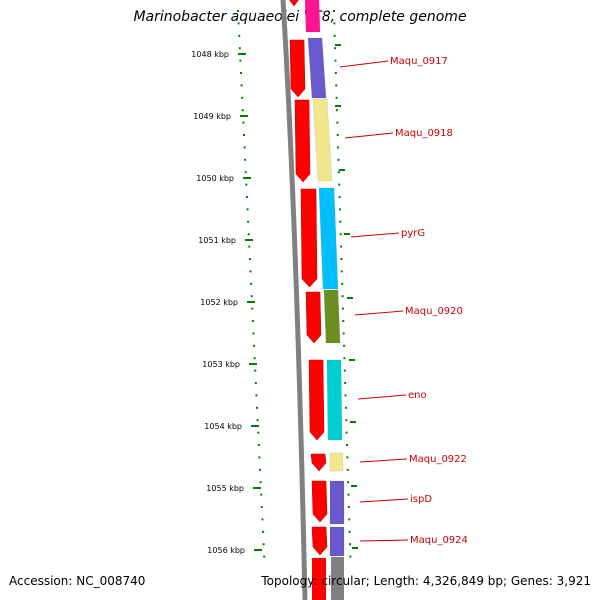 This screenshot has width=600, height=600. I want to click on gene-label-maqu-0917: Maqu_0917, so click(419, 61).